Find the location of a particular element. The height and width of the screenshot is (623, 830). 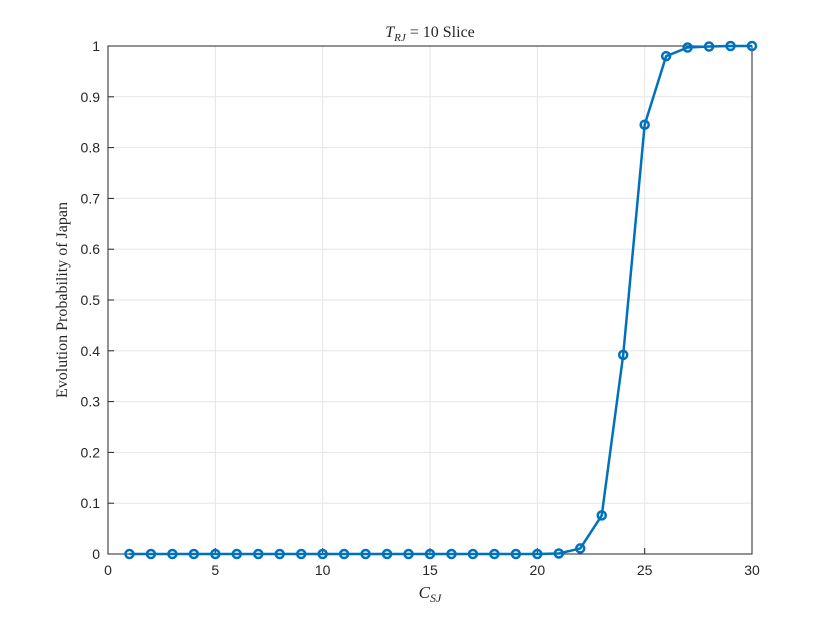

x-label-subscript: SJ is located at coordinates (436, 598).